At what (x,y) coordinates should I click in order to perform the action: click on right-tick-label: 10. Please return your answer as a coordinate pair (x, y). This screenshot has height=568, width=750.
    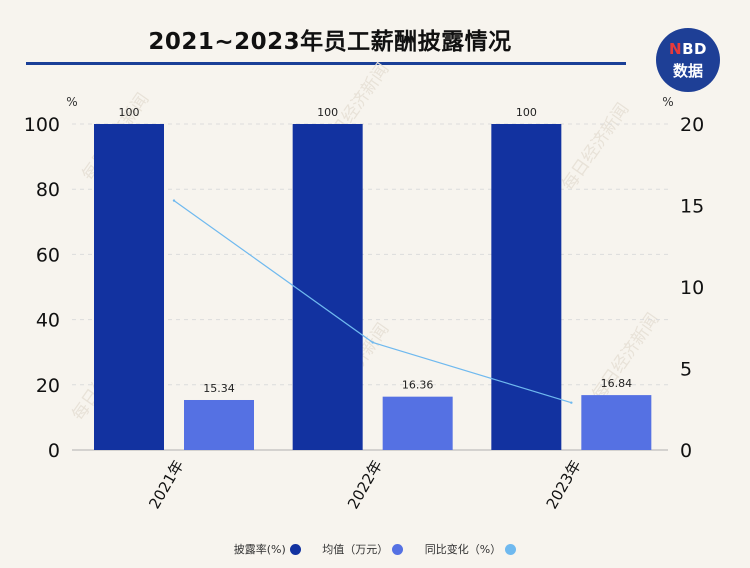
    Looking at the image, I should click on (692, 288).